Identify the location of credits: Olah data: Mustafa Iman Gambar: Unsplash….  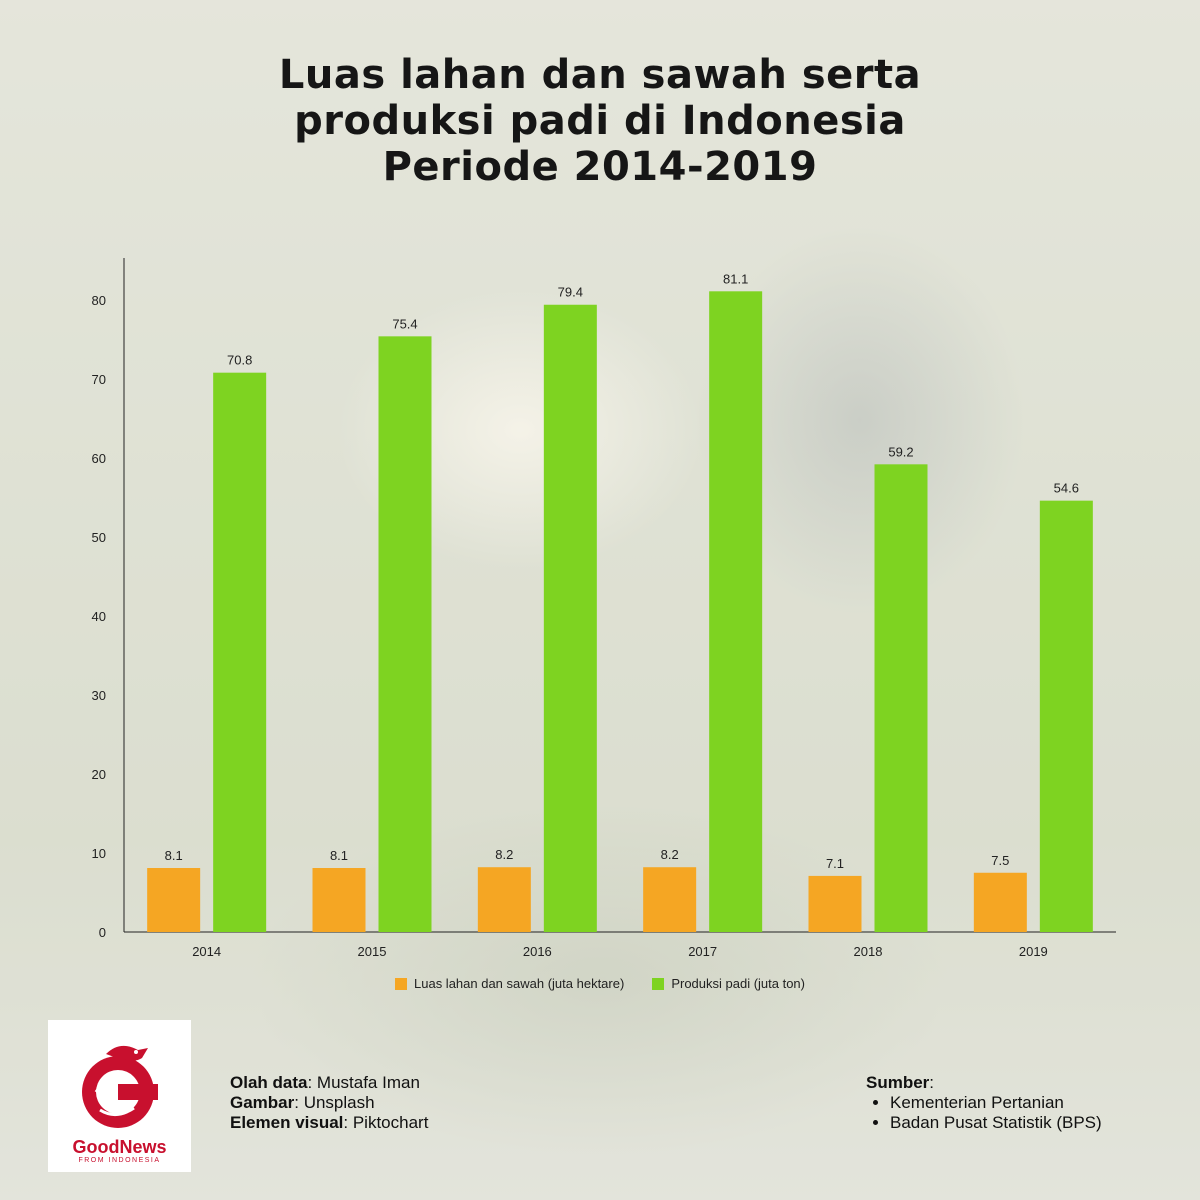
(329, 1103).